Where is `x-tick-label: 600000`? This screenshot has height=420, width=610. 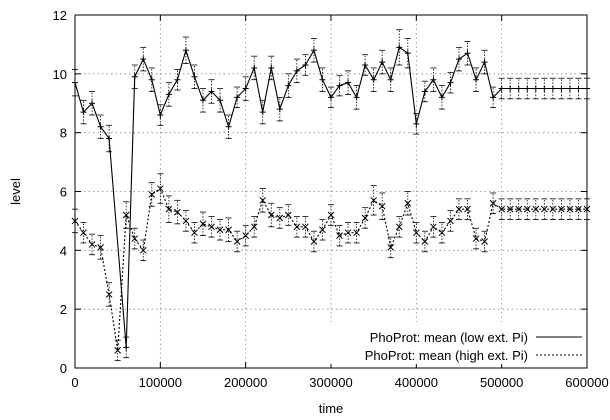 x-tick-label: 600000 is located at coordinates (586, 382).